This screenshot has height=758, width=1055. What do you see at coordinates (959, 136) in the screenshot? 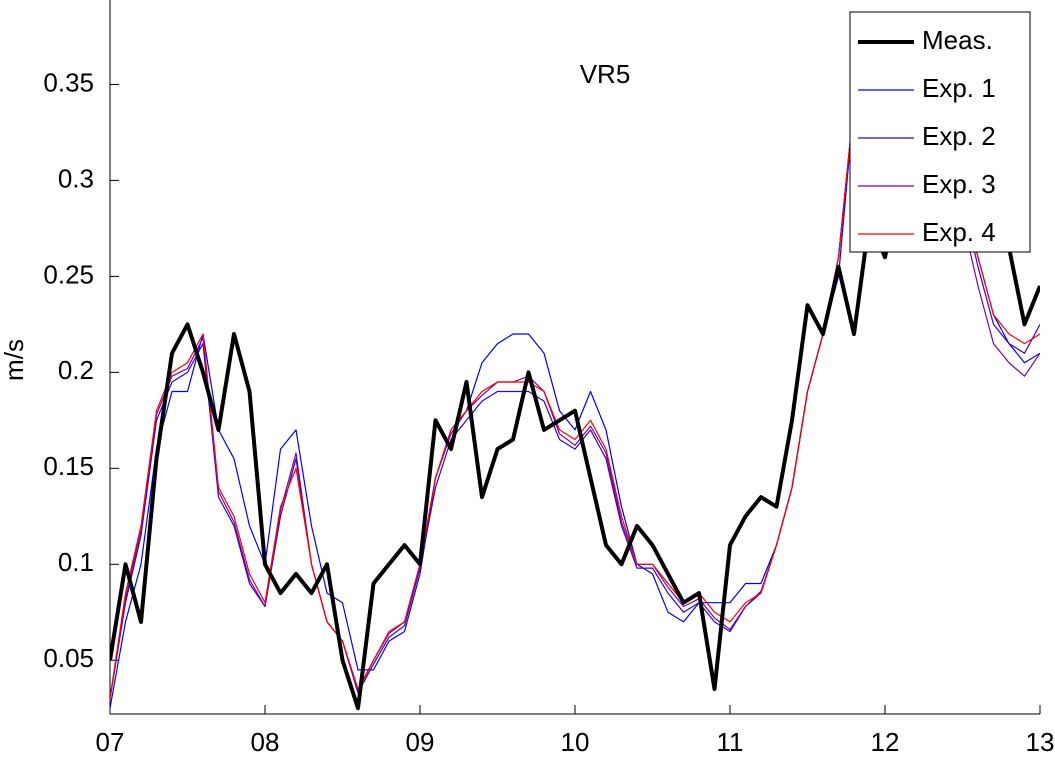
I see `legend-label: Exp. 2` at bounding box center [959, 136].